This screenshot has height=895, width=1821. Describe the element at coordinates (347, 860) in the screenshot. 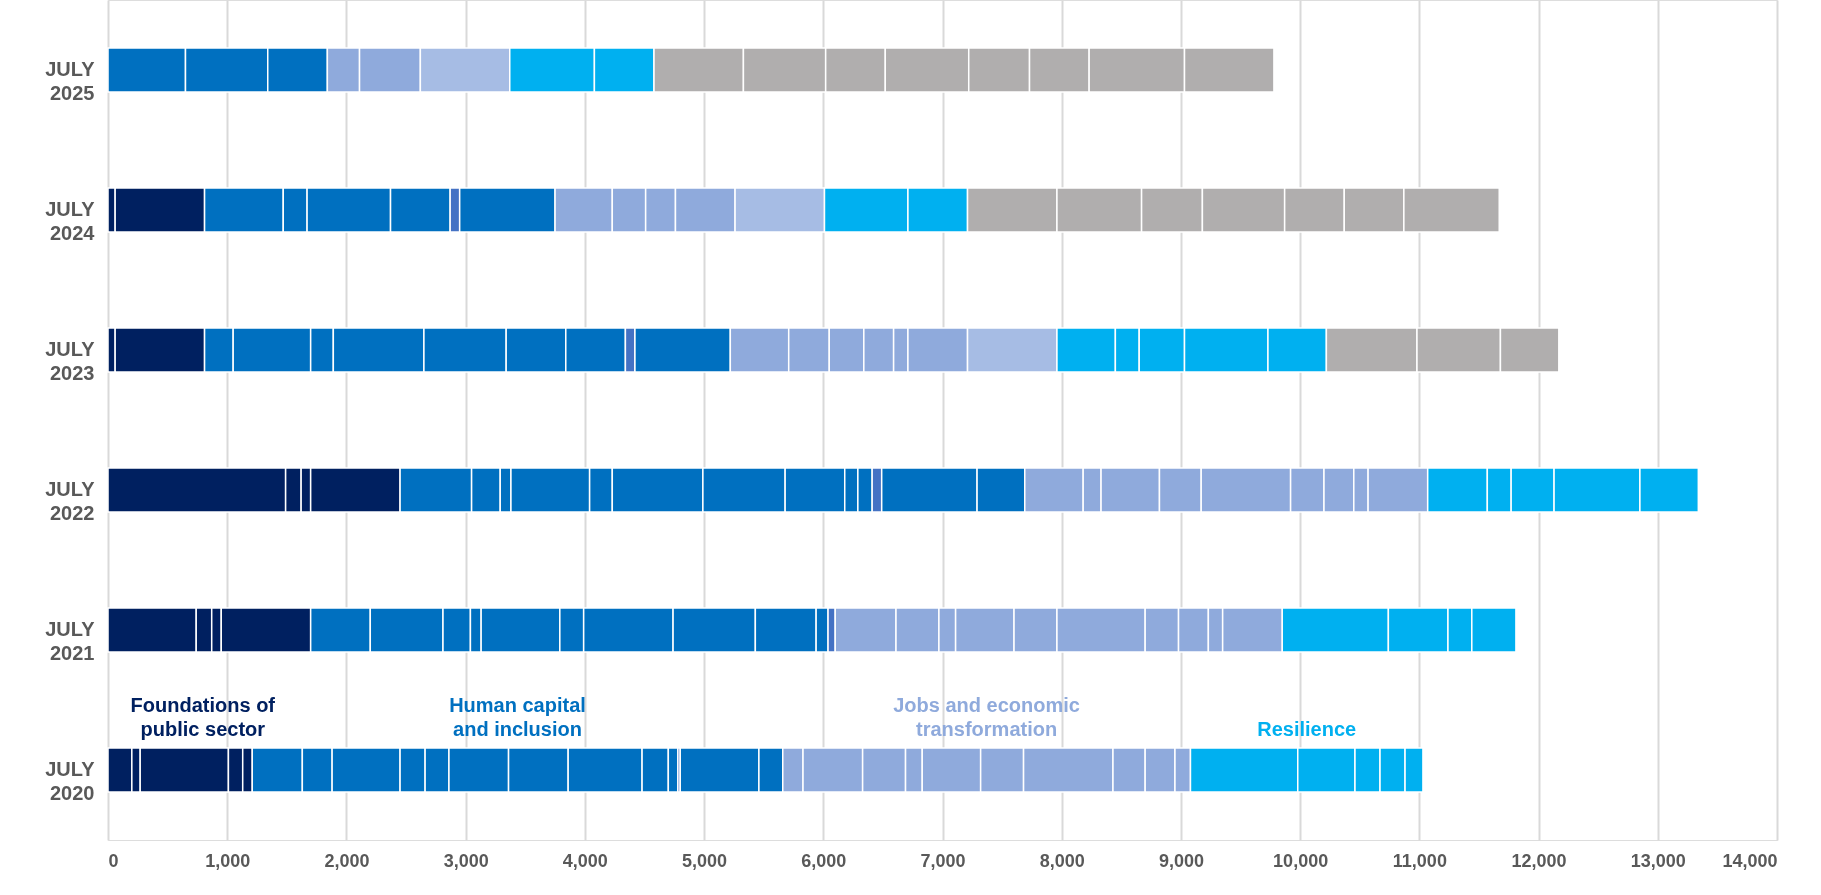

I see `x-tick-label: 2,000` at that location.